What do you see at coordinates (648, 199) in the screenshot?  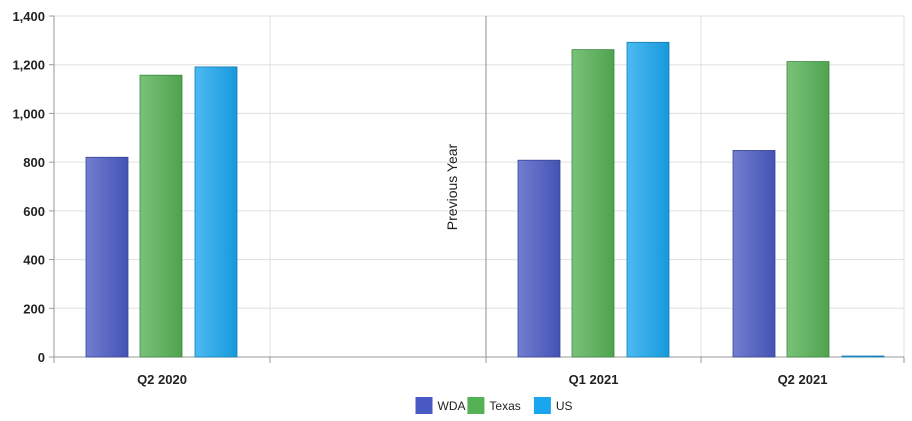 I see `bar-us-q1-2021` at bounding box center [648, 199].